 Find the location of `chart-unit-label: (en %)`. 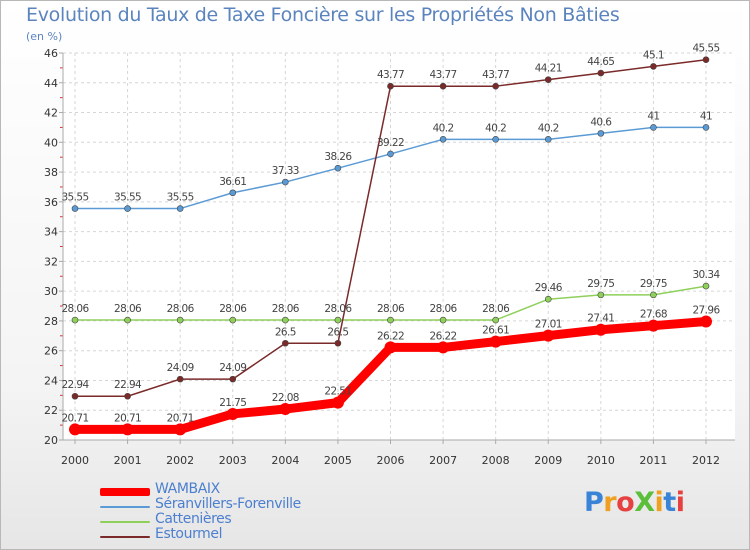

chart-unit-label: (en %) is located at coordinates (44, 36).